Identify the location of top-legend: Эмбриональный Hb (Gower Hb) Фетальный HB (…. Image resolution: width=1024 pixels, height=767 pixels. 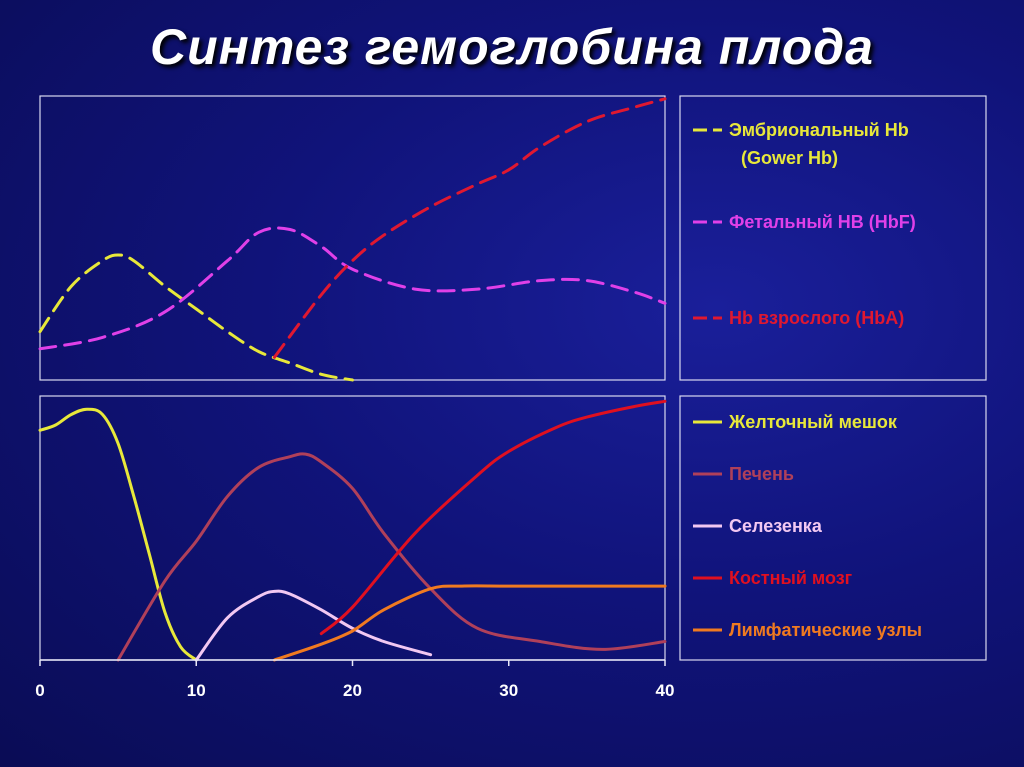
(833, 238).